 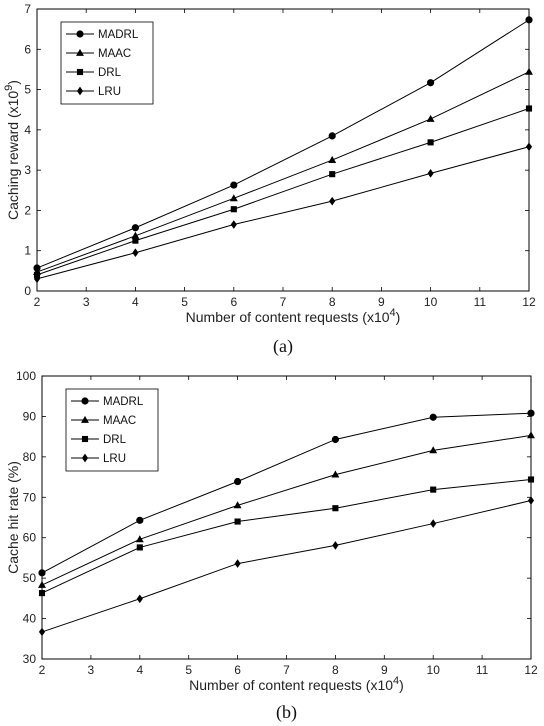 I want to click on y-axis-label-text: Caching reward (x10, so click(x=13, y=155).